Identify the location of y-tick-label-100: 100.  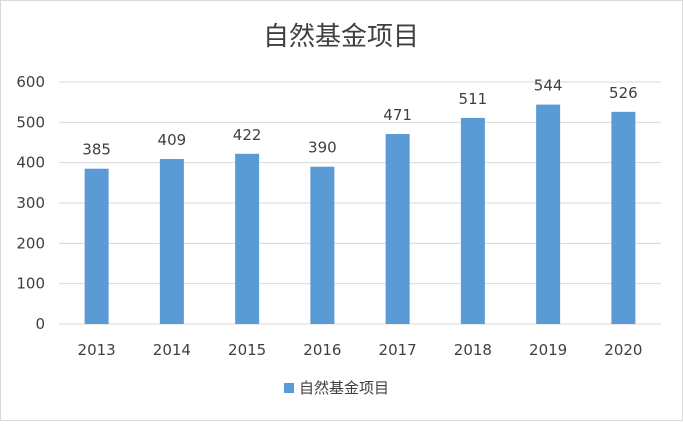
(30, 284).